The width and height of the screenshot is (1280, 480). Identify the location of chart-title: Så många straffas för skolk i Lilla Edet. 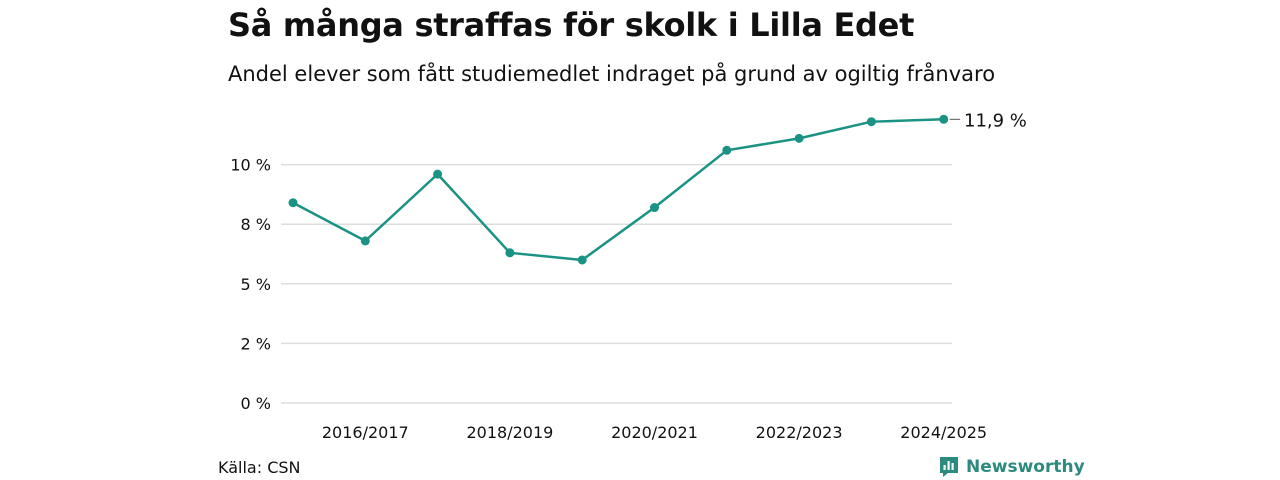
(571, 25).